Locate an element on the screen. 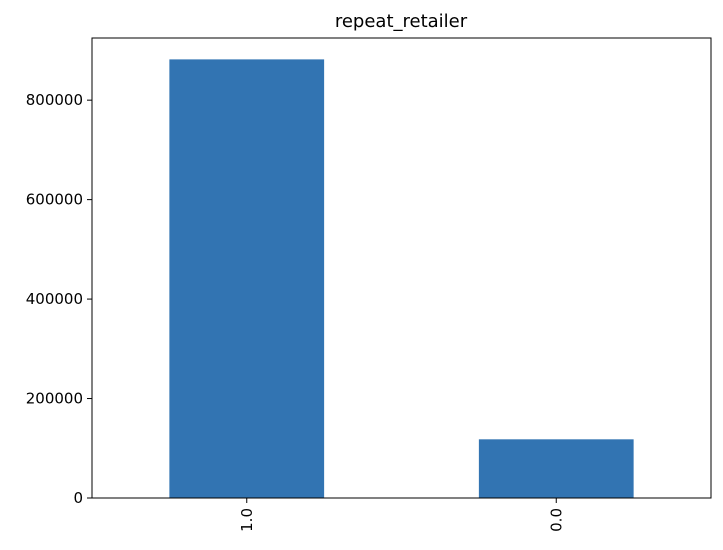 Image resolution: width=723 pixels, height=550 pixels. y-tick-label: 600000 is located at coordinates (54, 200).